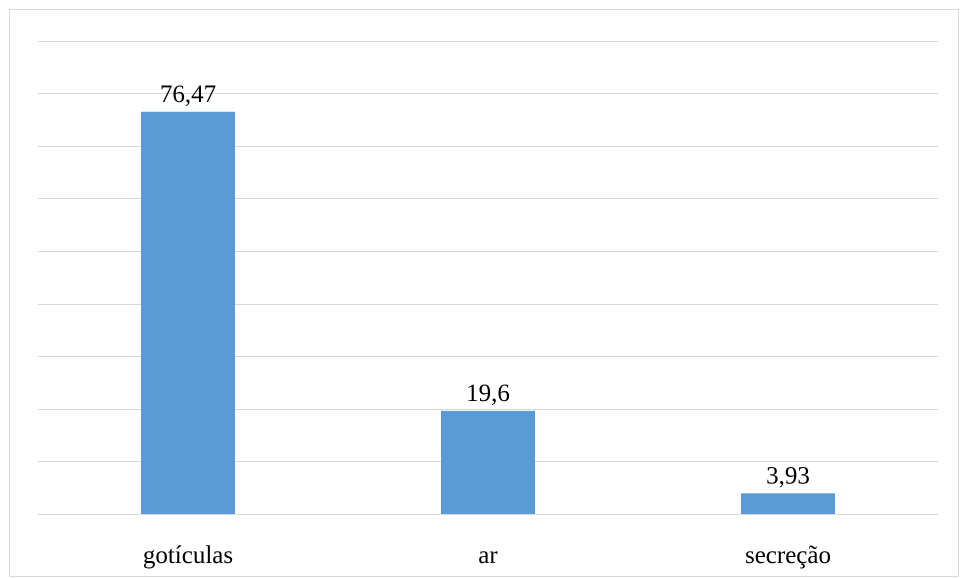  I want to click on category-tick-labels: gotículas ar secreção, so click(487, 555).